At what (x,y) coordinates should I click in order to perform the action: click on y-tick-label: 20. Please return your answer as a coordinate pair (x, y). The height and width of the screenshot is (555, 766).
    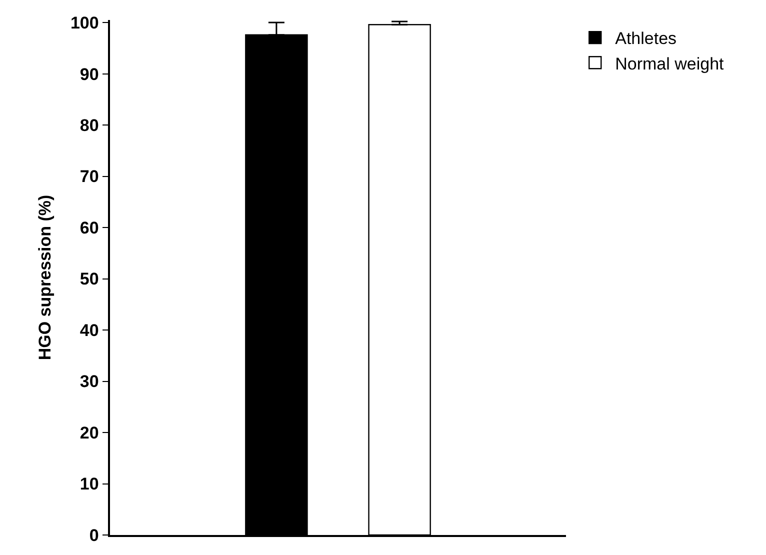
    Looking at the image, I should click on (89, 432).